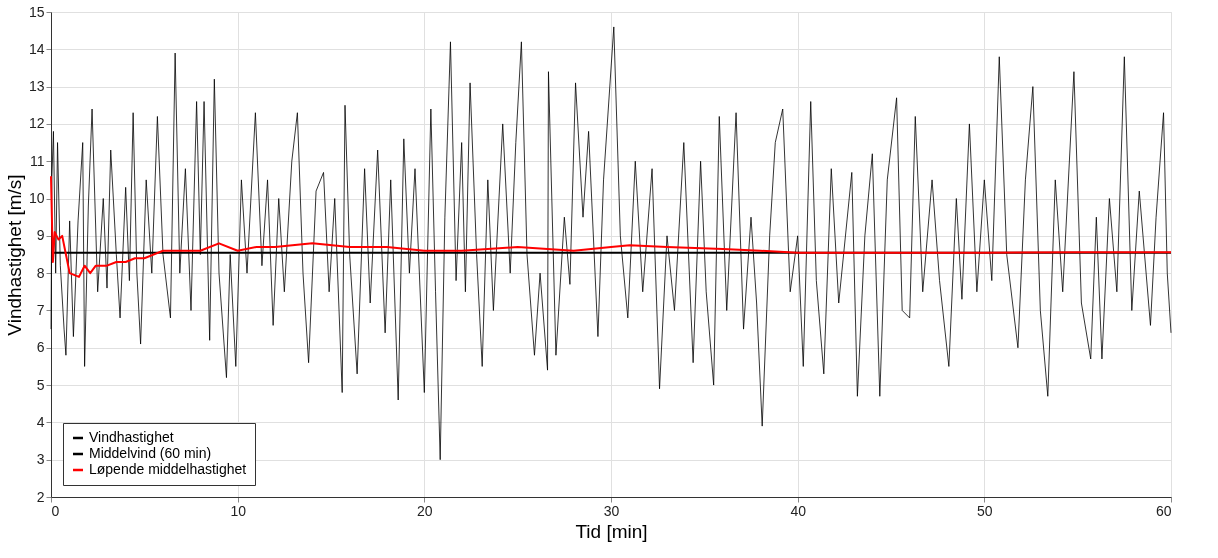 The height and width of the screenshot is (558, 1218). Describe the element at coordinates (40, 459) in the screenshot. I see `y-tick-label: 3` at that location.